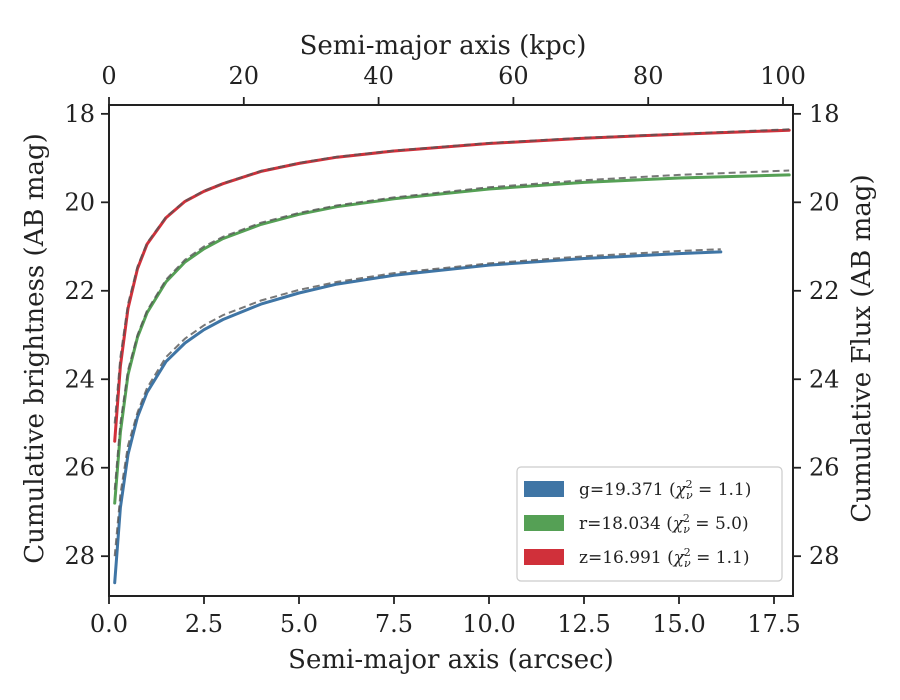 The image size is (900, 700). What do you see at coordinates (79, 468) in the screenshot?
I see `y-tick-label: 26` at bounding box center [79, 468].